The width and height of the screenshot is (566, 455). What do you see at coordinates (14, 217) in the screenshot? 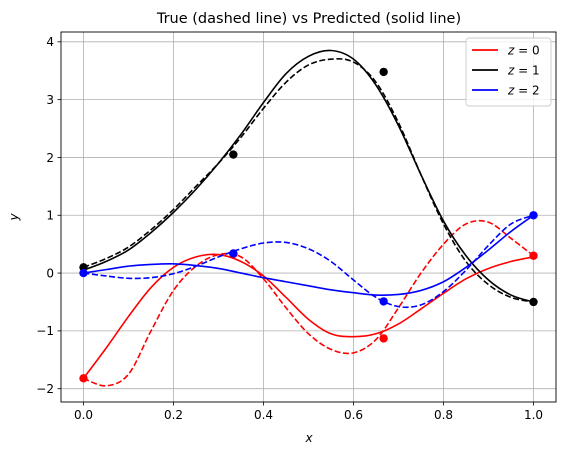
I see `y-axis-label: y` at bounding box center [14, 217].